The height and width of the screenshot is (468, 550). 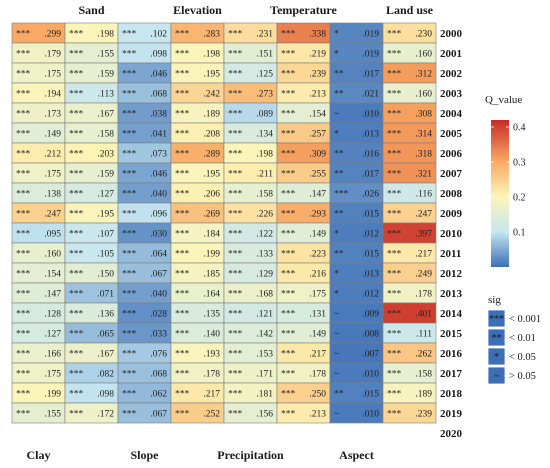 I want to click on cell-value-label: .040, so click(x=158, y=195).